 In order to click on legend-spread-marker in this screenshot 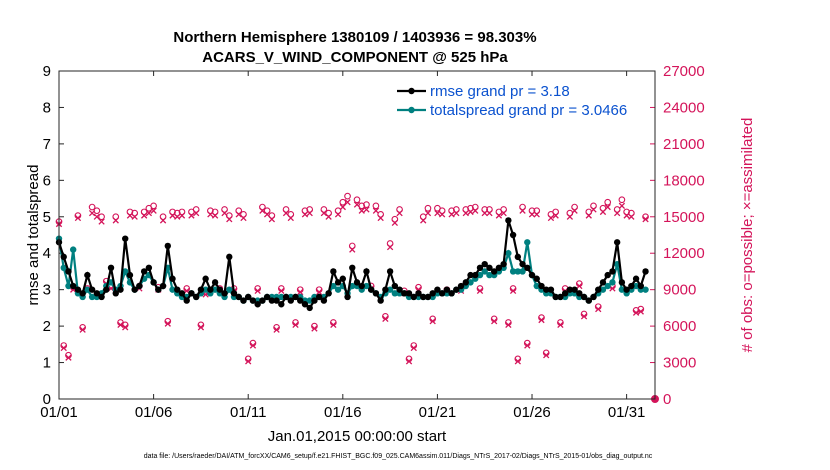, I will do `click(411, 110)`.